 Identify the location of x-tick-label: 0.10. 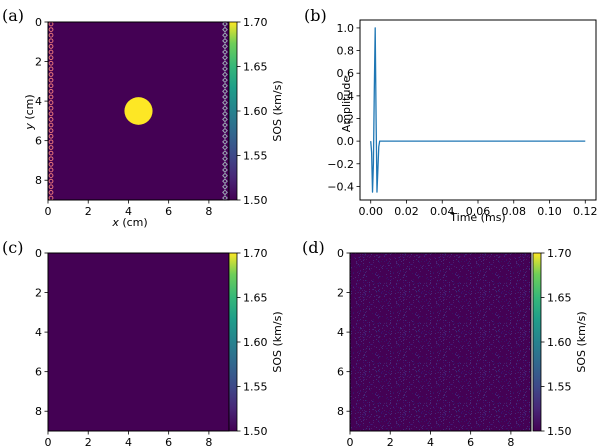
(549, 211).